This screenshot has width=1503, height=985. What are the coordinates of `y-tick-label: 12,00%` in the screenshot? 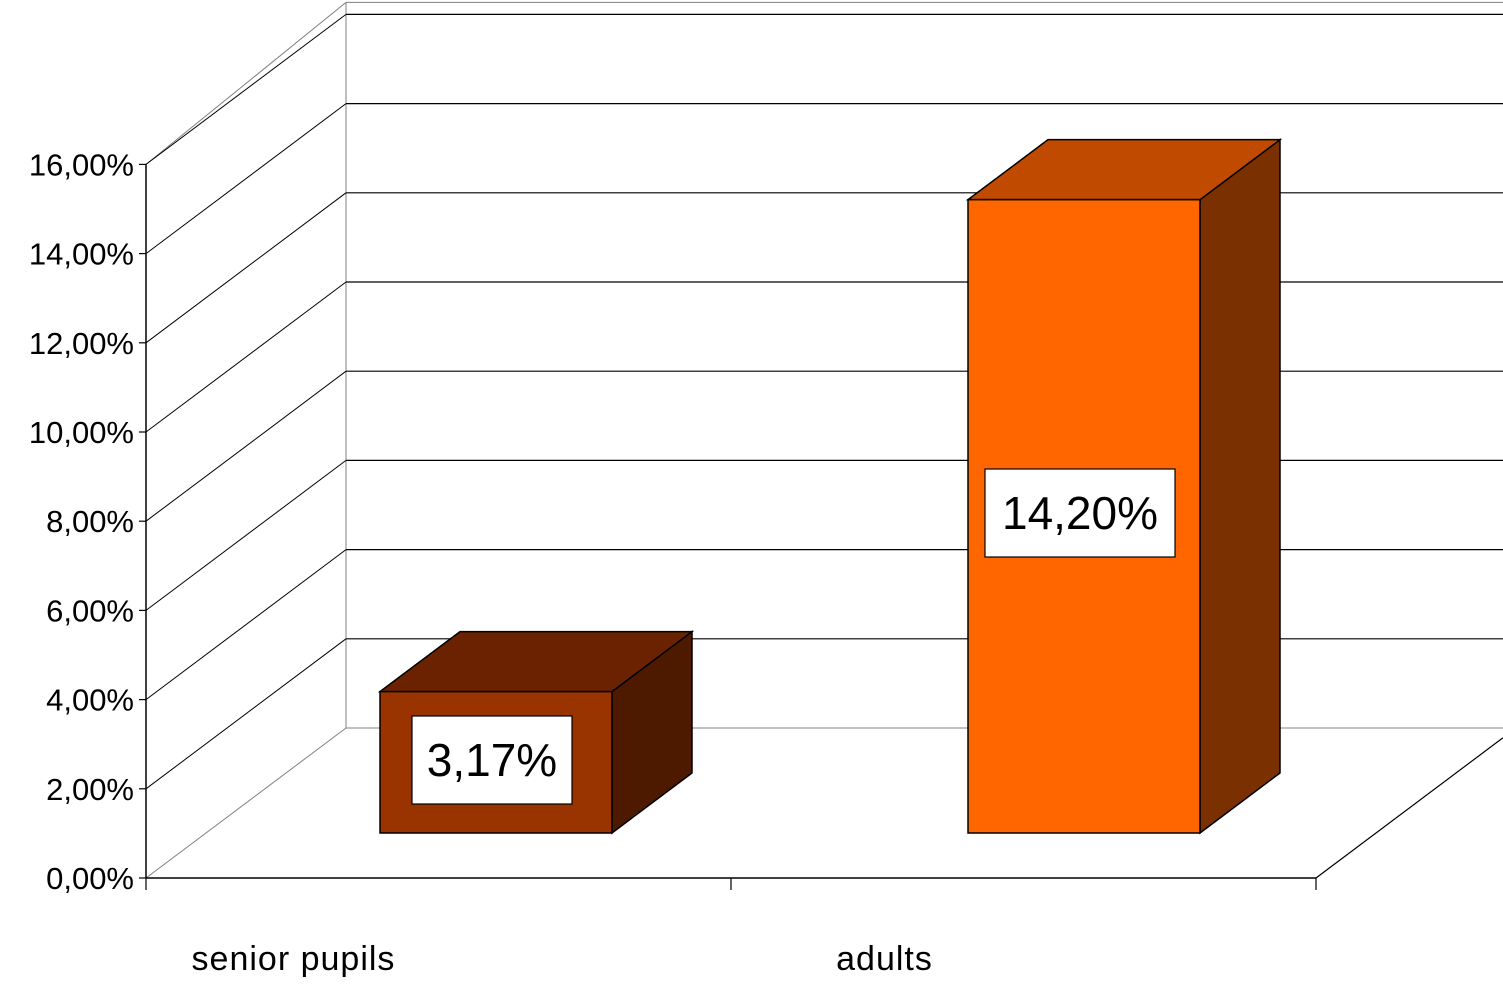 It's located at (81, 343).